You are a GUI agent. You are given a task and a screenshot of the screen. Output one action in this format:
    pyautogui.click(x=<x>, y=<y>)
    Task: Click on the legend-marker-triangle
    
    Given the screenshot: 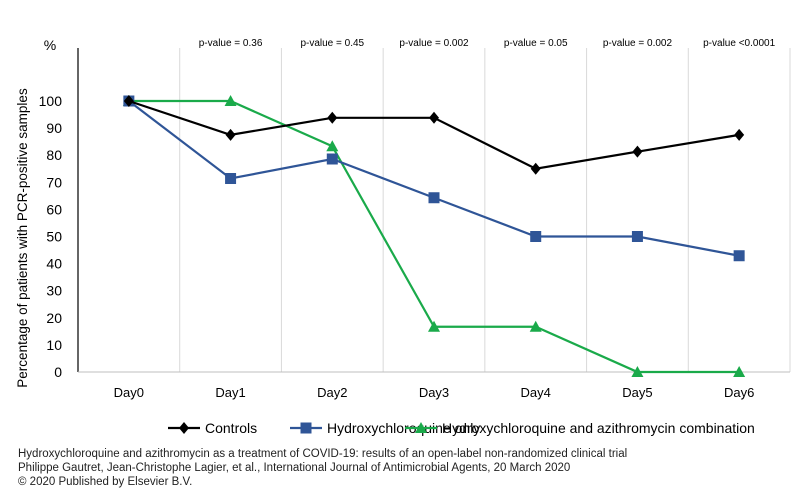 What is the action you would take?
    pyautogui.click(x=421, y=427)
    